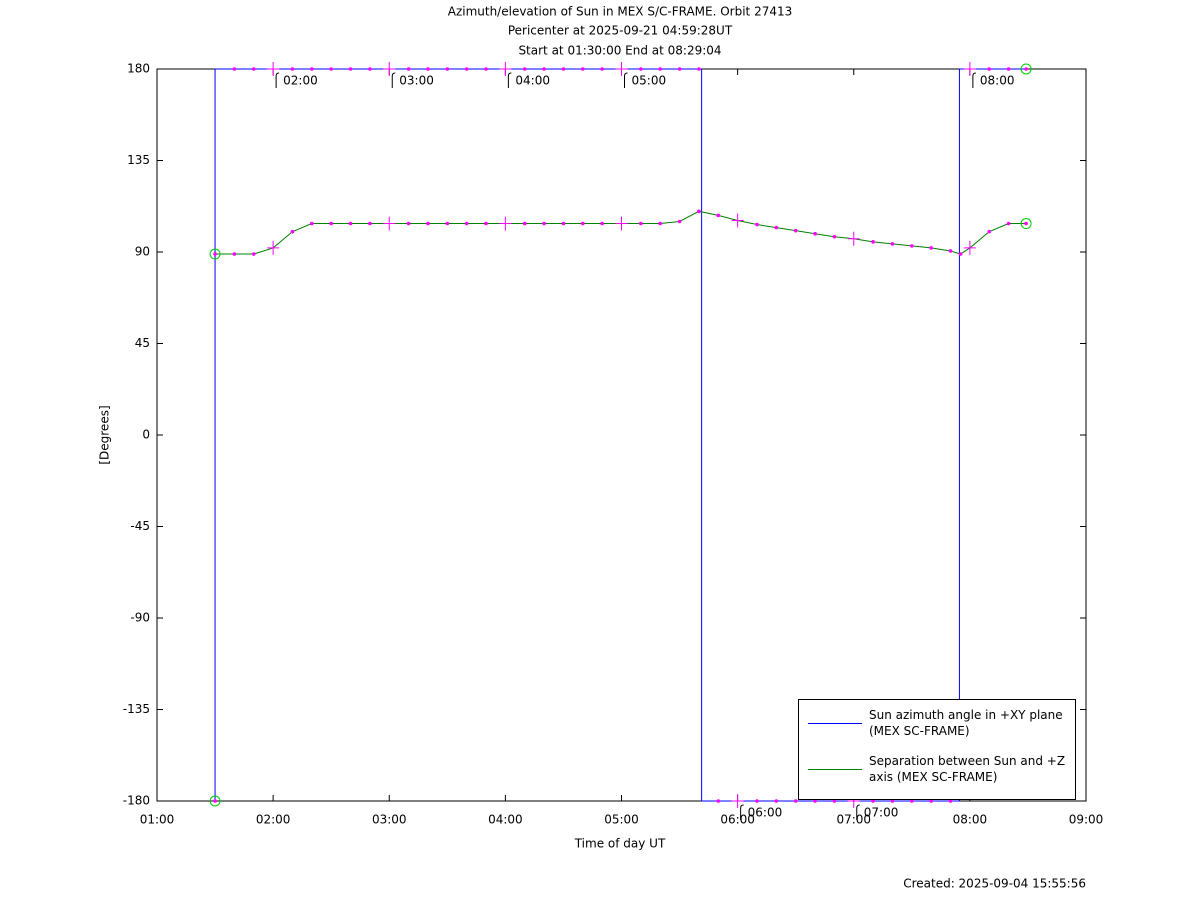 This screenshot has width=1200, height=901. I want to click on x-tick-label: 08:00, so click(970, 820).